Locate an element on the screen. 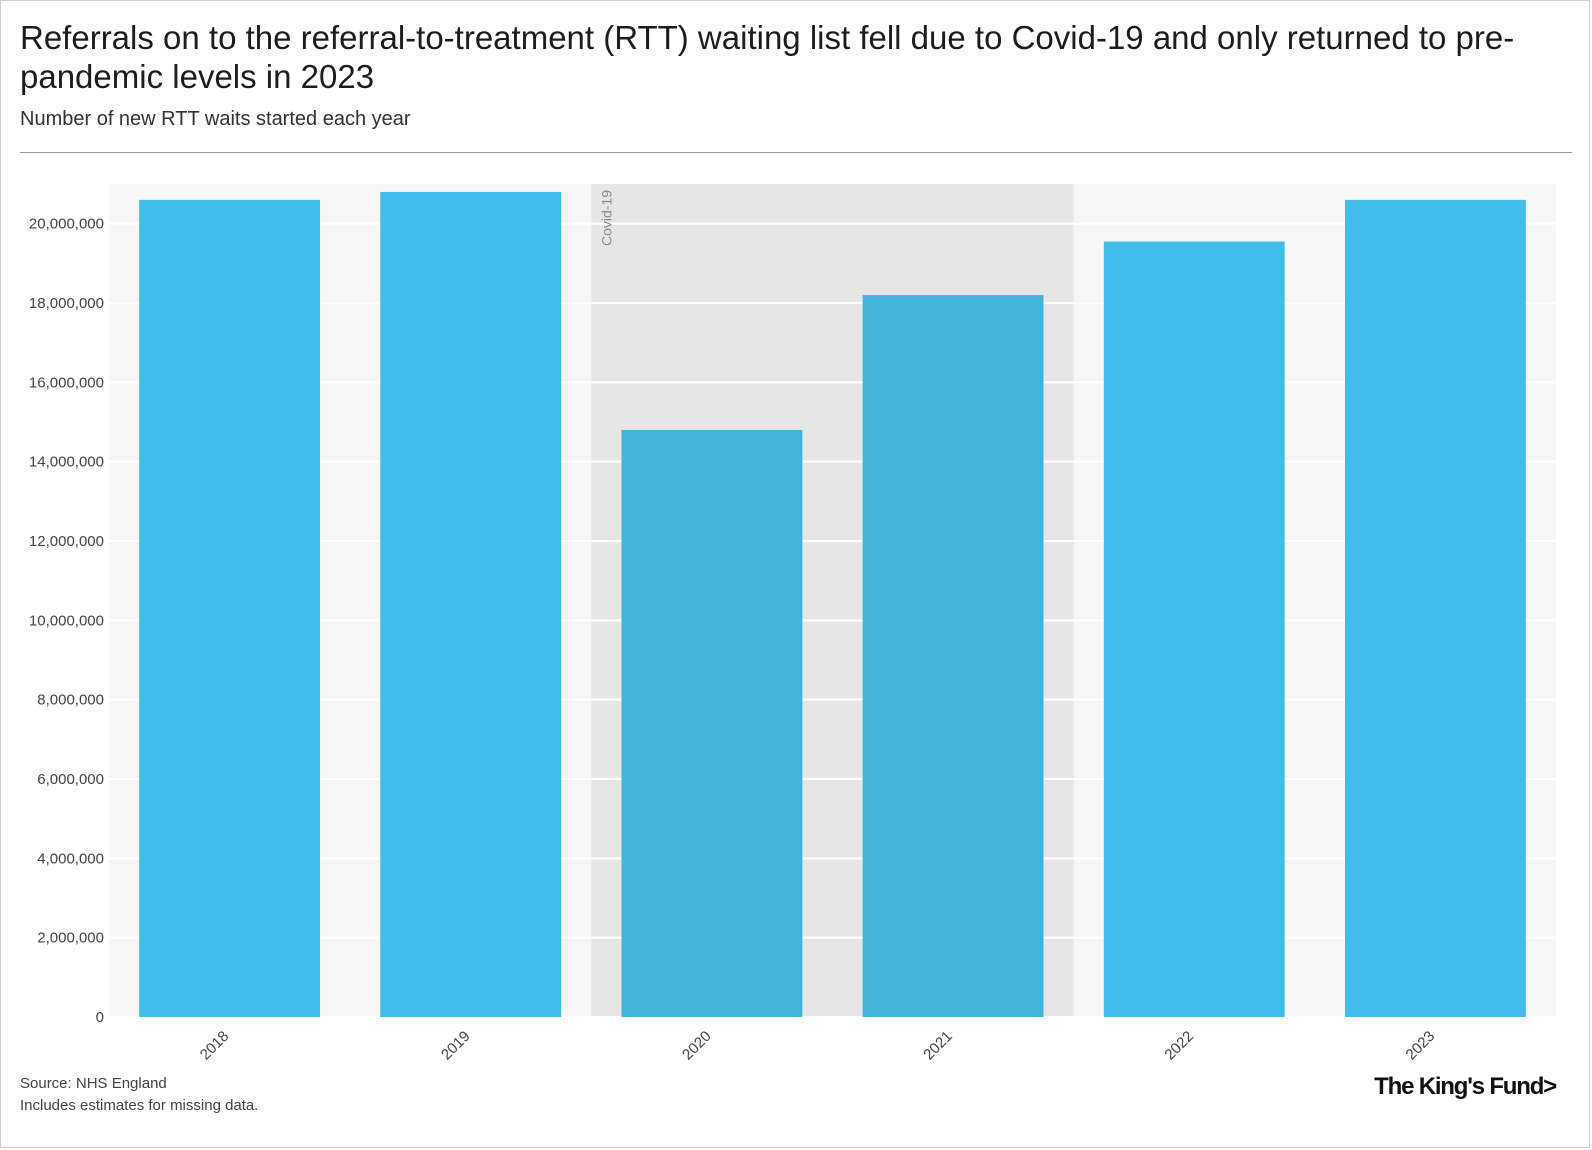  covid-annotation-label: Covid-19 is located at coordinates (606, 218).